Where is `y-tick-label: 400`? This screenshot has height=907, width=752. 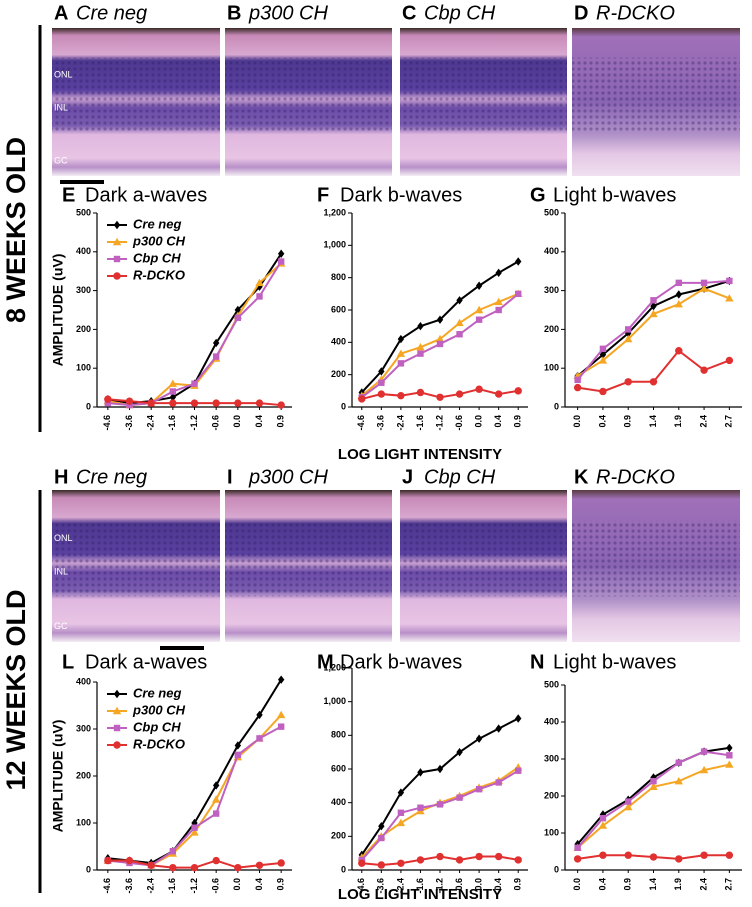 y-tick-label: 400 is located at coordinates (338, 802).